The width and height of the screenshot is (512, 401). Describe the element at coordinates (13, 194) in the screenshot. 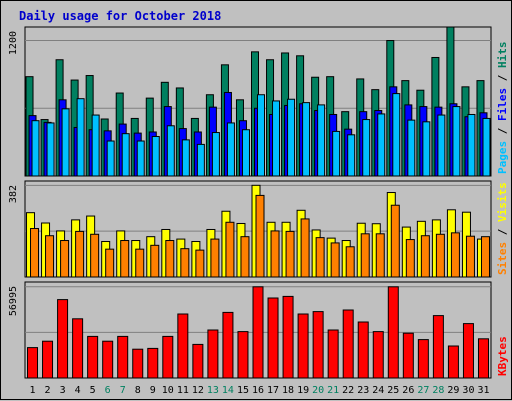

I see `y-max-label: 382` at that location.